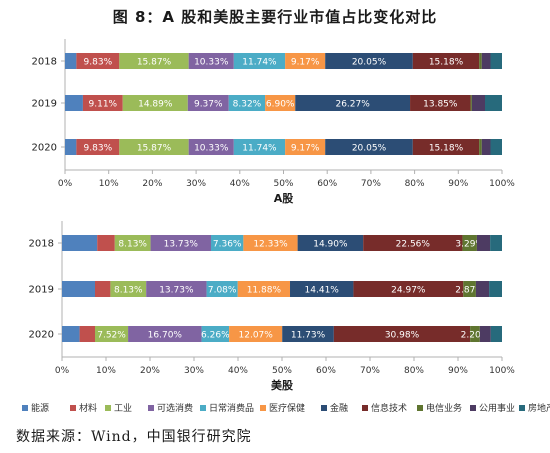  Describe the element at coordinates (128, 291) in the screenshot. I see `data-label: 8.13%` at that location.